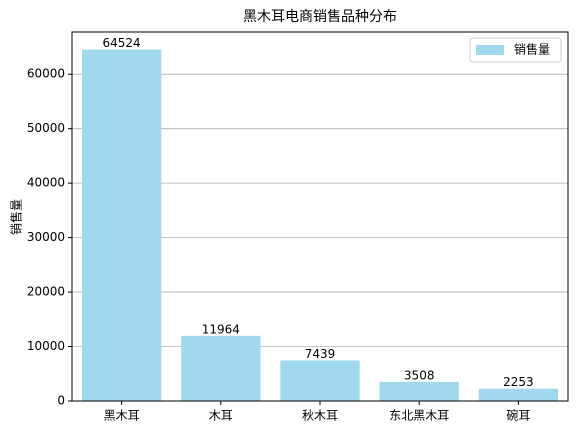  What do you see at coordinates (320, 17) in the screenshot?
I see `chart-title: 黑木耳电商销售品种分布` at bounding box center [320, 17].